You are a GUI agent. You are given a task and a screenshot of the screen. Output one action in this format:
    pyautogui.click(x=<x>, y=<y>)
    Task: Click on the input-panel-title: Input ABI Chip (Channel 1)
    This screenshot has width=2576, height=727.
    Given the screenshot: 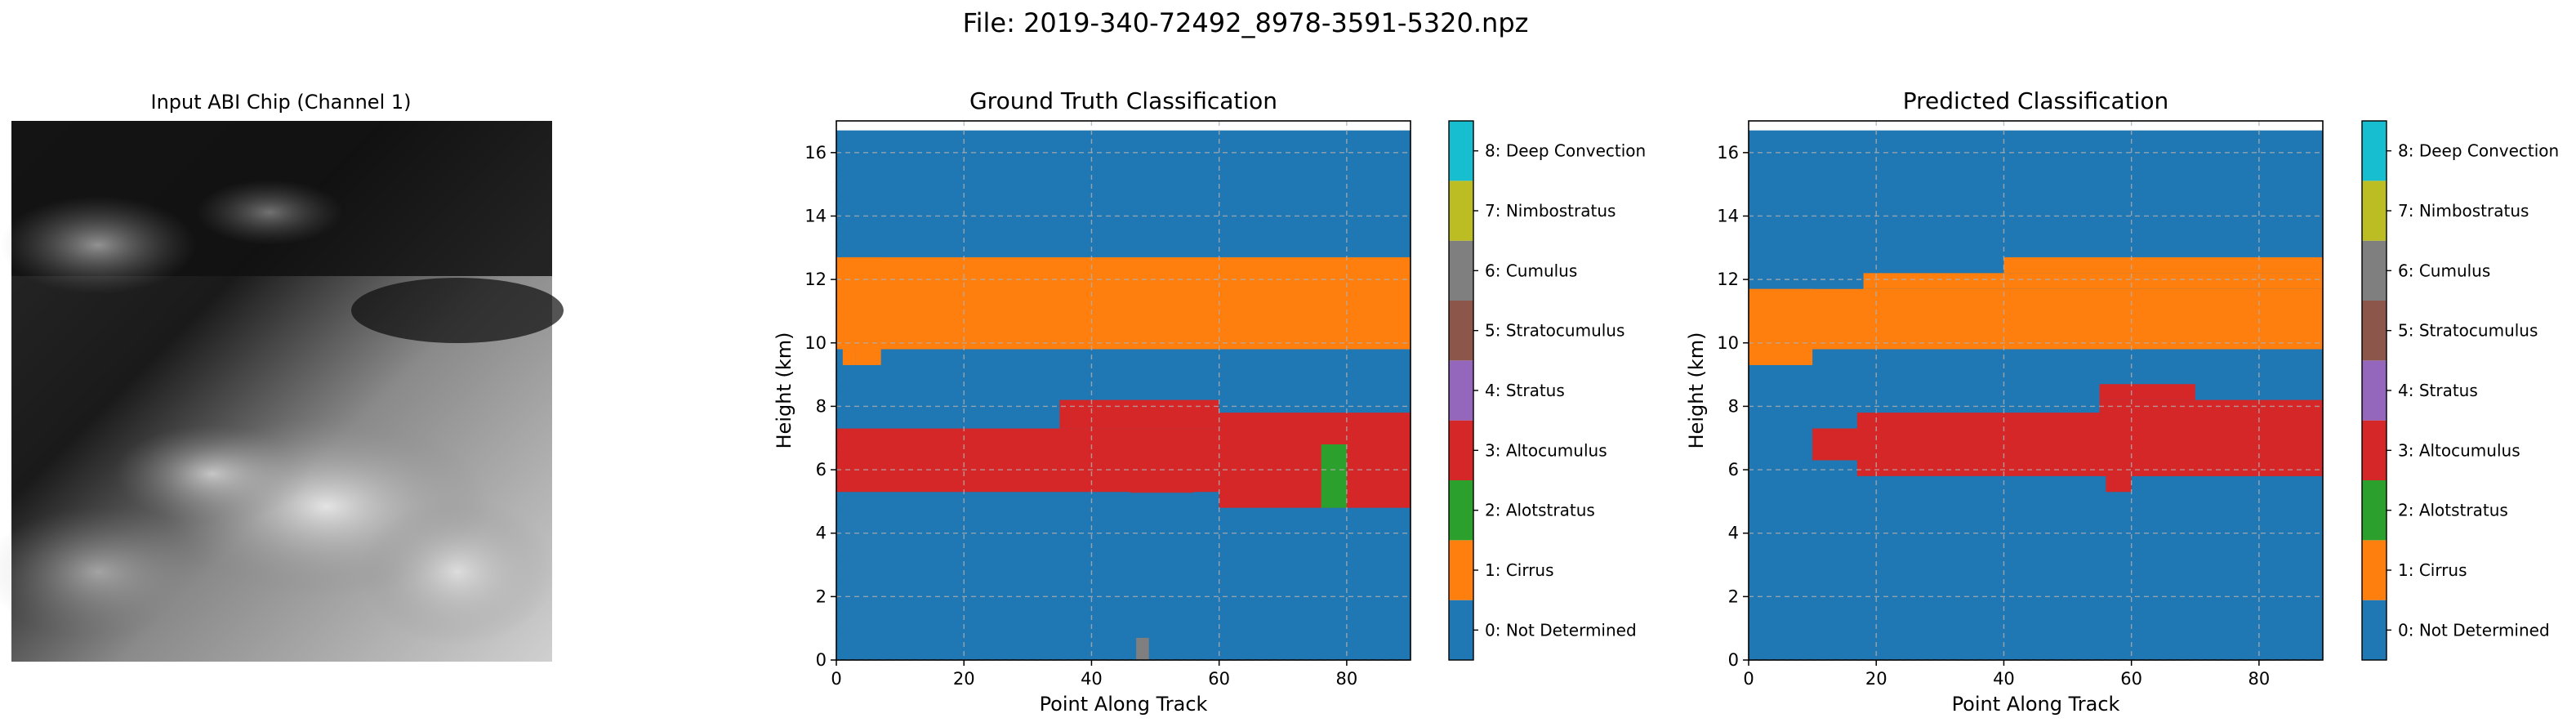 What is the action you would take?
    pyautogui.click(x=280, y=103)
    